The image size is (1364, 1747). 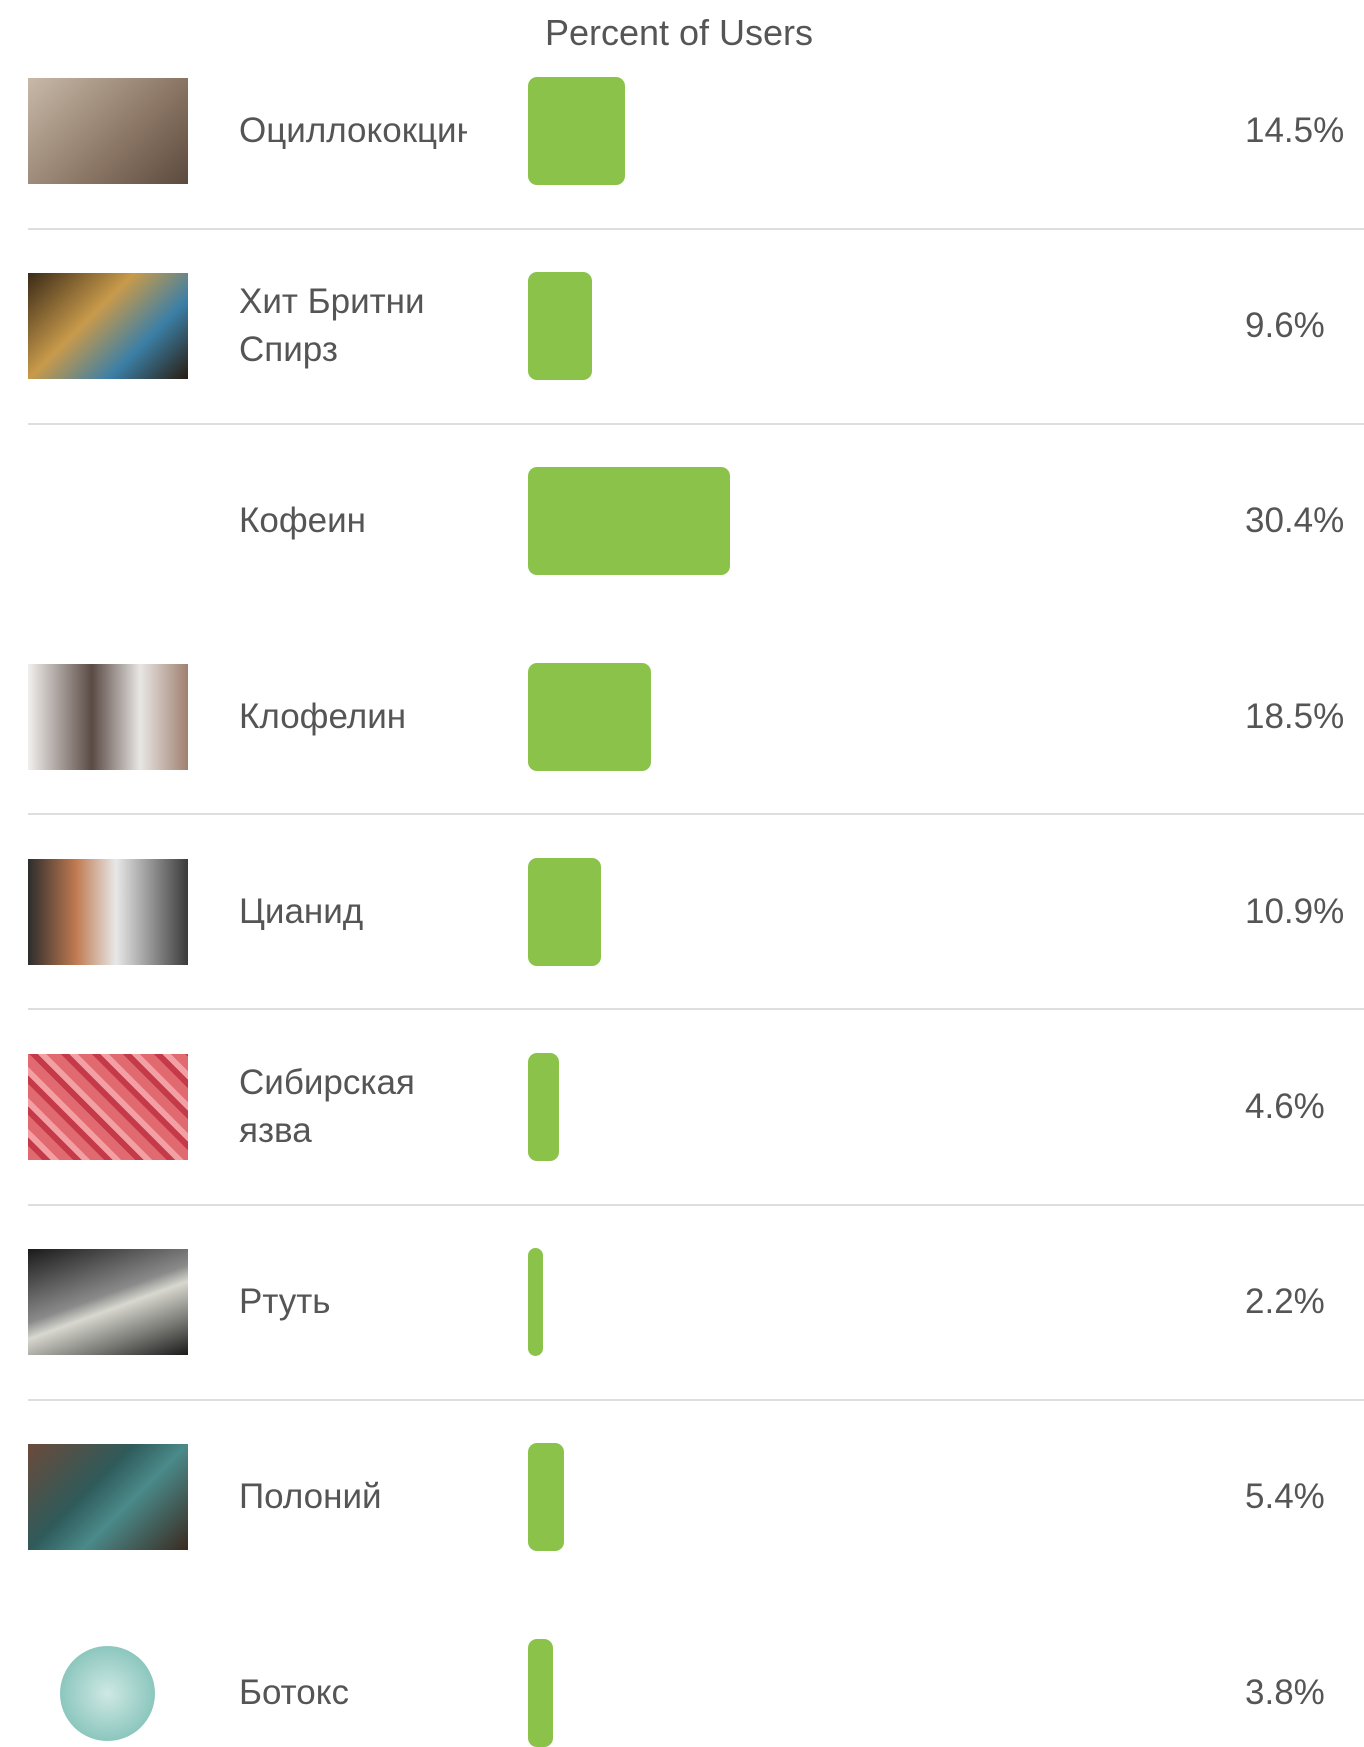 I want to click on value-label: 2.2%, so click(x=1285, y=1302).